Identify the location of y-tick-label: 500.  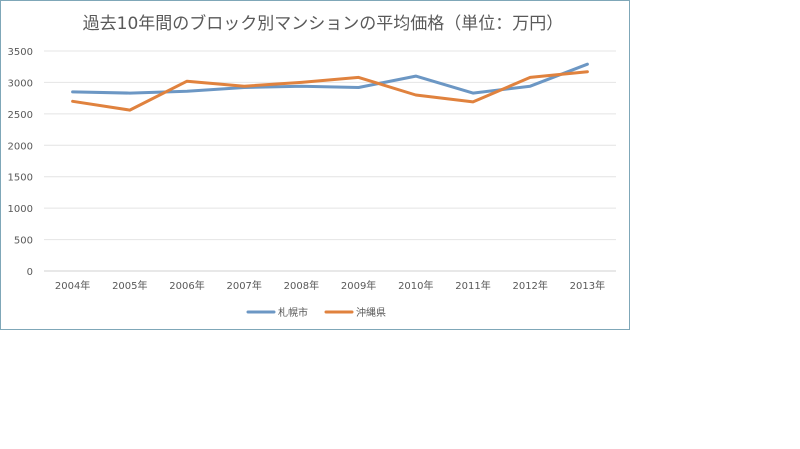
(23, 241).